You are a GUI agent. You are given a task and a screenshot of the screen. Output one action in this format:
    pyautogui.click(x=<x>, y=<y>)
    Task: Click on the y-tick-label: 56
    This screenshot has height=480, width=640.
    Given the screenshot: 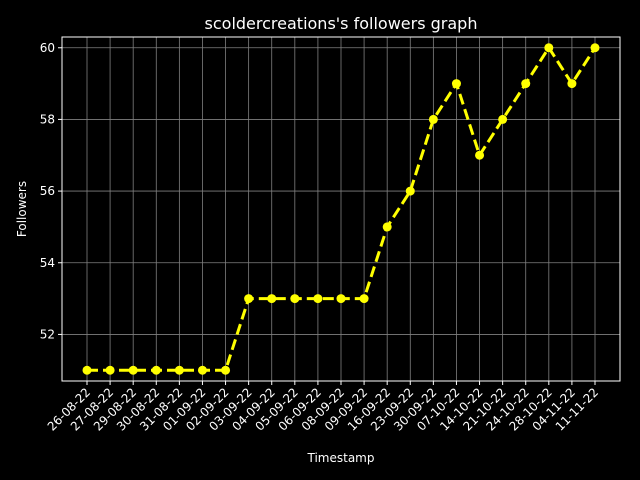 What is the action you would take?
    pyautogui.click(x=47, y=191)
    